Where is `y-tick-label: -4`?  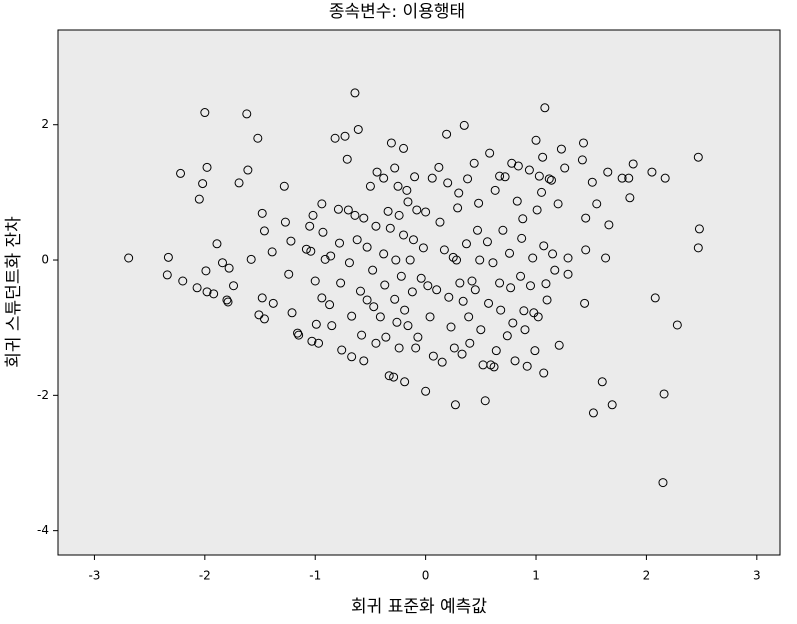
y-tick-label: -4 is located at coordinates (43, 530).